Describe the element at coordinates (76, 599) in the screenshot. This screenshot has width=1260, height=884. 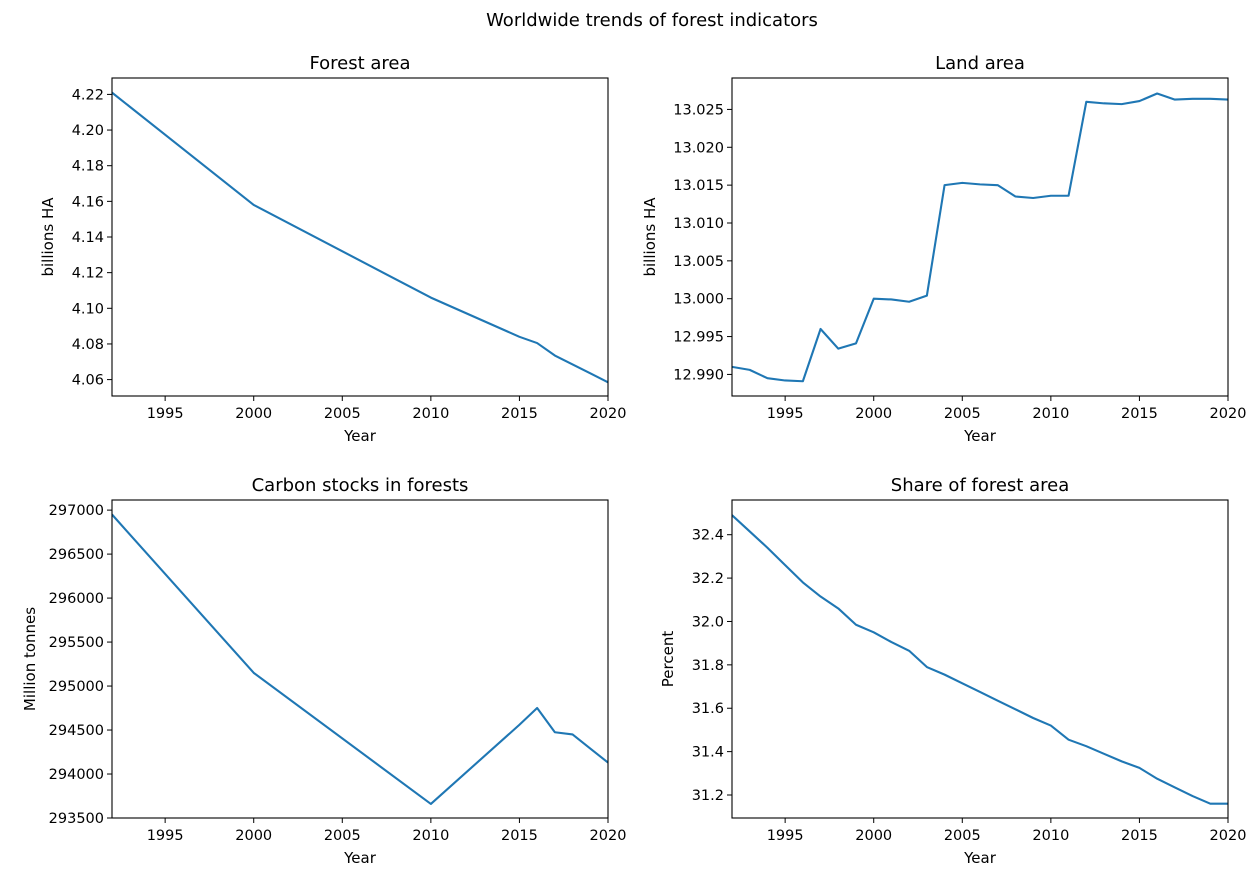
I see `chart-carbon-stocks-in-forests-ytick-label: 296000` at that location.